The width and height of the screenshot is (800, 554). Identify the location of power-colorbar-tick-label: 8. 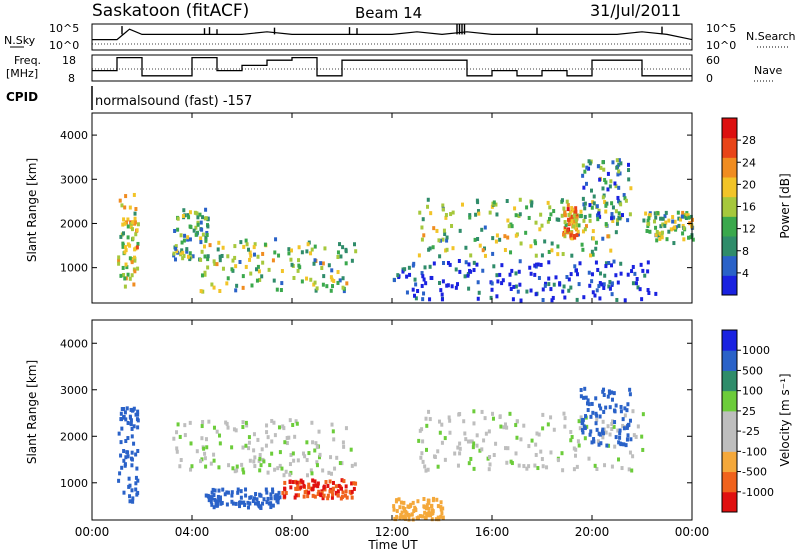
(745, 251).